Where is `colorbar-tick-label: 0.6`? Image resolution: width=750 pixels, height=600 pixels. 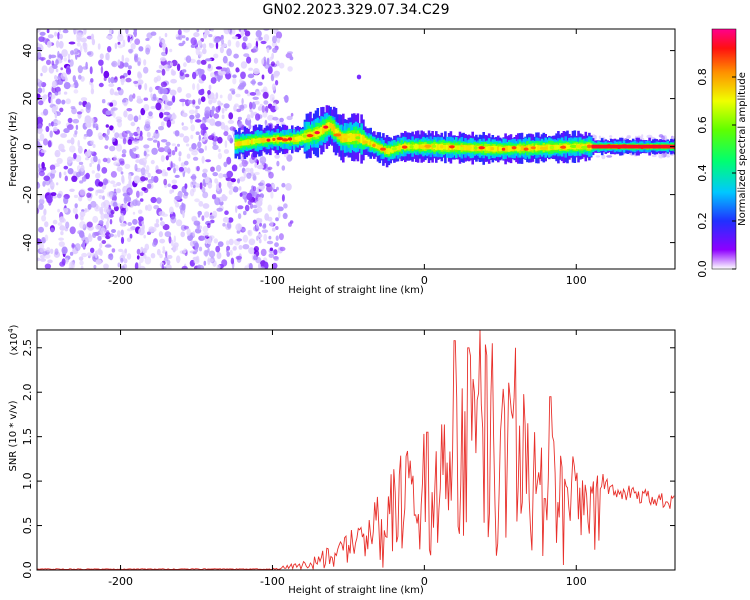 colorbar-tick-label: 0.6 is located at coordinates (702, 125).